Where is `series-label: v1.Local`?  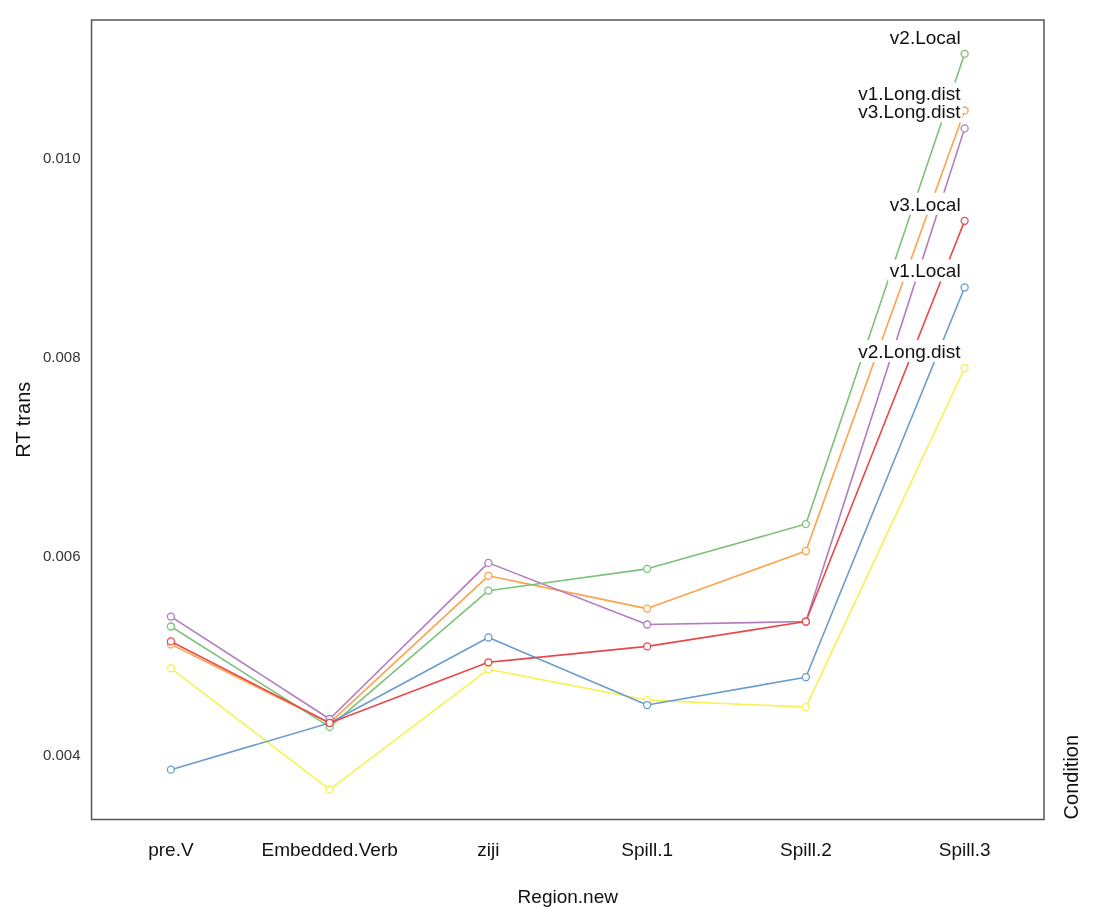 series-label: v1.Local is located at coordinates (925, 271).